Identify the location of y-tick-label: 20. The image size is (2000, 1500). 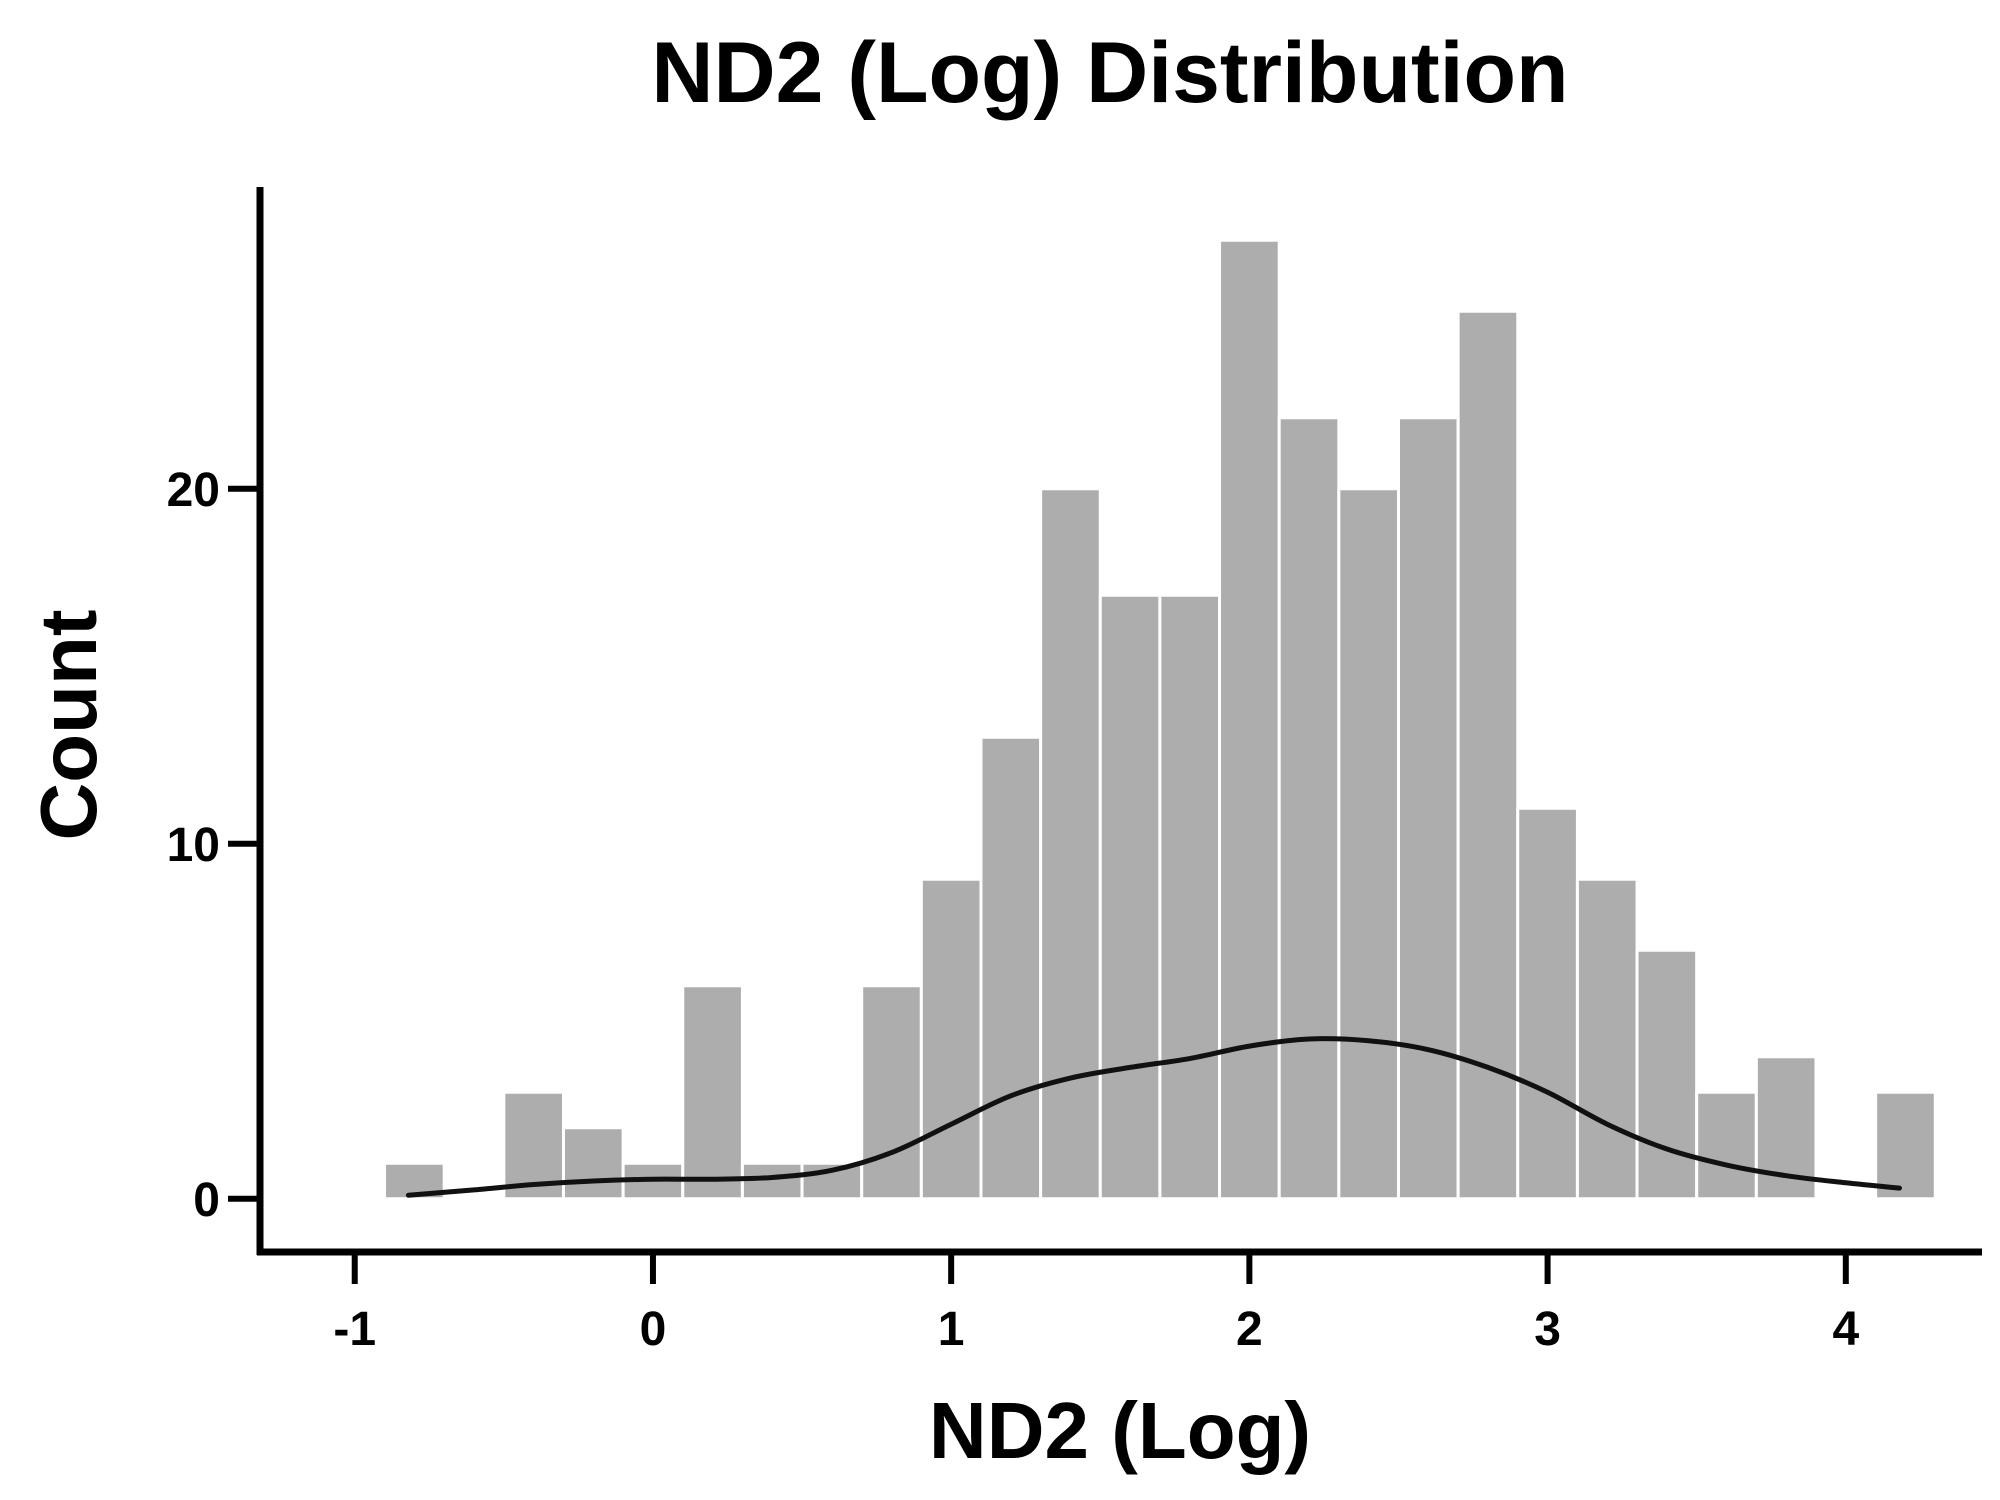
(193, 490).